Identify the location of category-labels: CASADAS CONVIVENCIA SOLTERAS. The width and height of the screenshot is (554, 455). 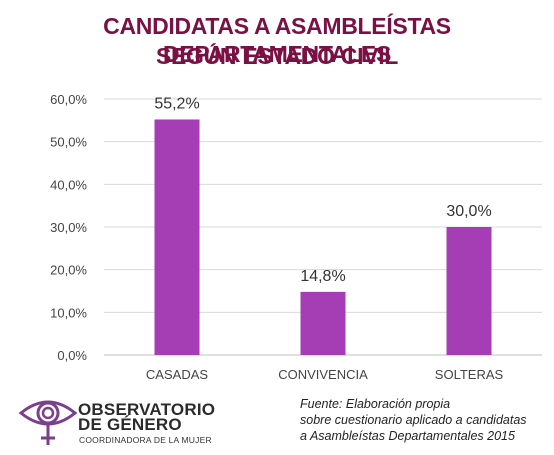
(325, 374).